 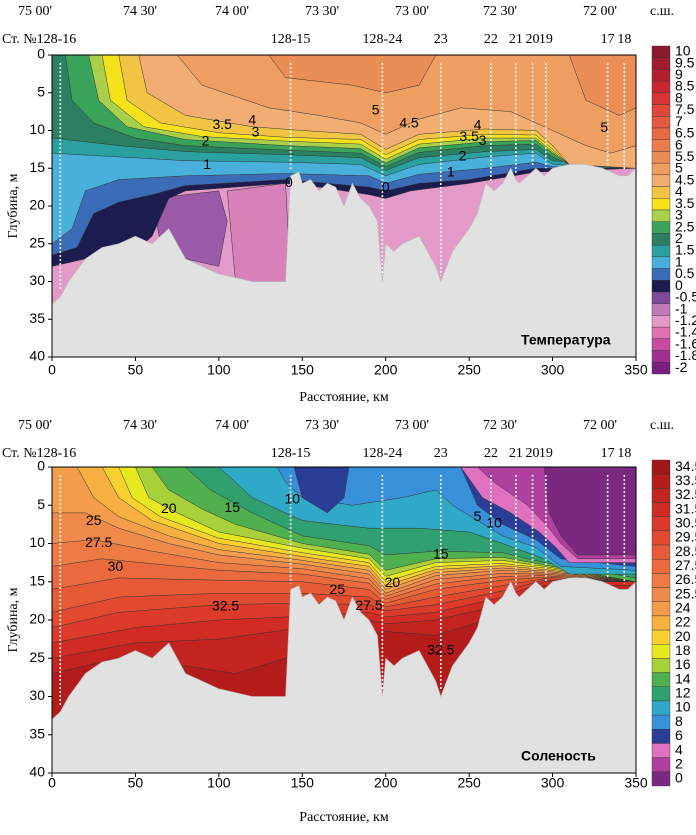 What do you see at coordinates (636, 783) in the screenshot?
I see `x-tick-label: 350` at bounding box center [636, 783].